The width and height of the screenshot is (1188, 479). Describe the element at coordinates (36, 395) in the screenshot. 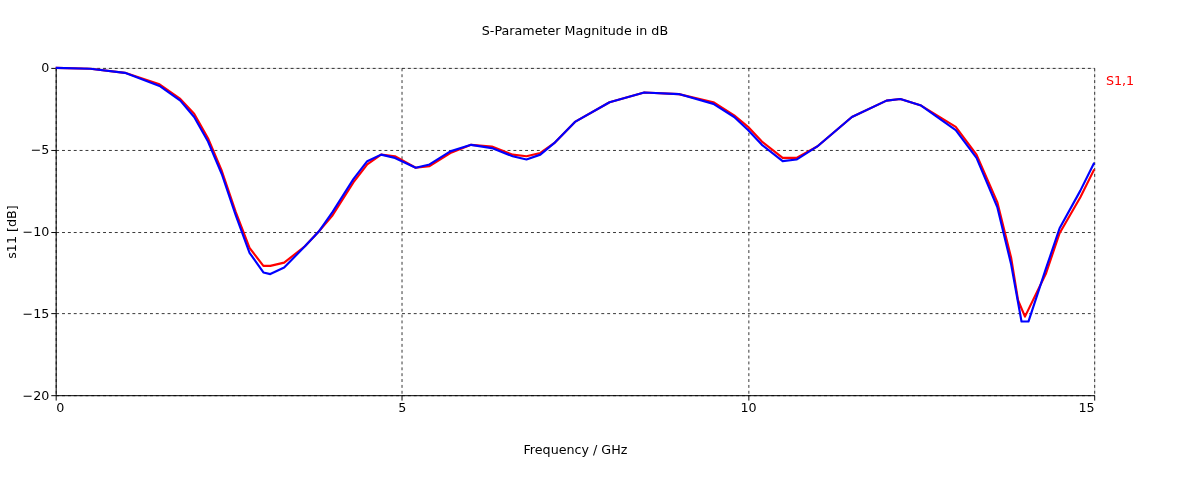

I see `y-tick-label: −20` at that location.